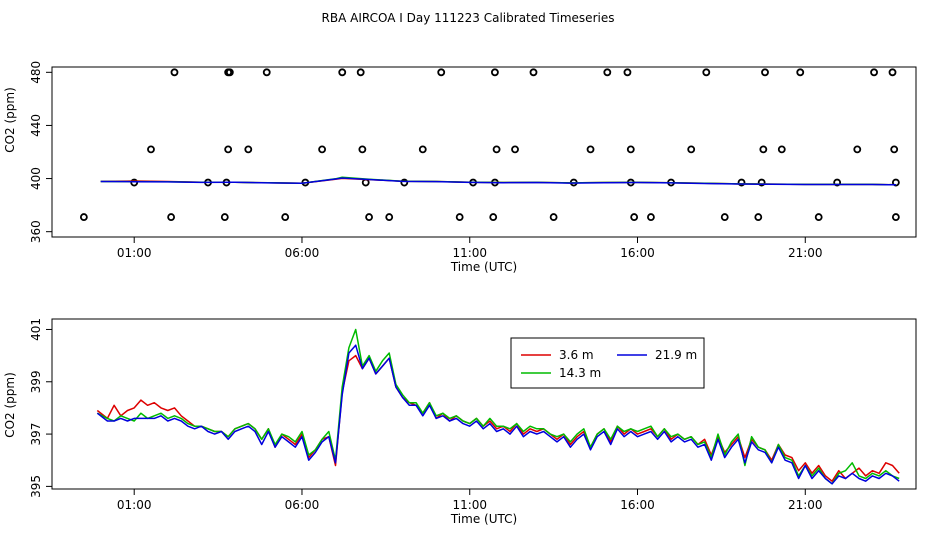 The image size is (936, 540). I want to click on legend-box, so click(607, 363).